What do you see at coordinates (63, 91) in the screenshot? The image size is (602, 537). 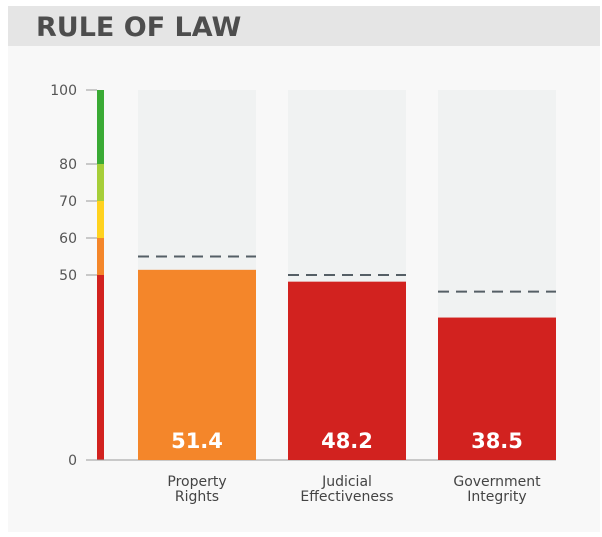 I see `y-tick-label: 100` at bounding box center [63, 91].